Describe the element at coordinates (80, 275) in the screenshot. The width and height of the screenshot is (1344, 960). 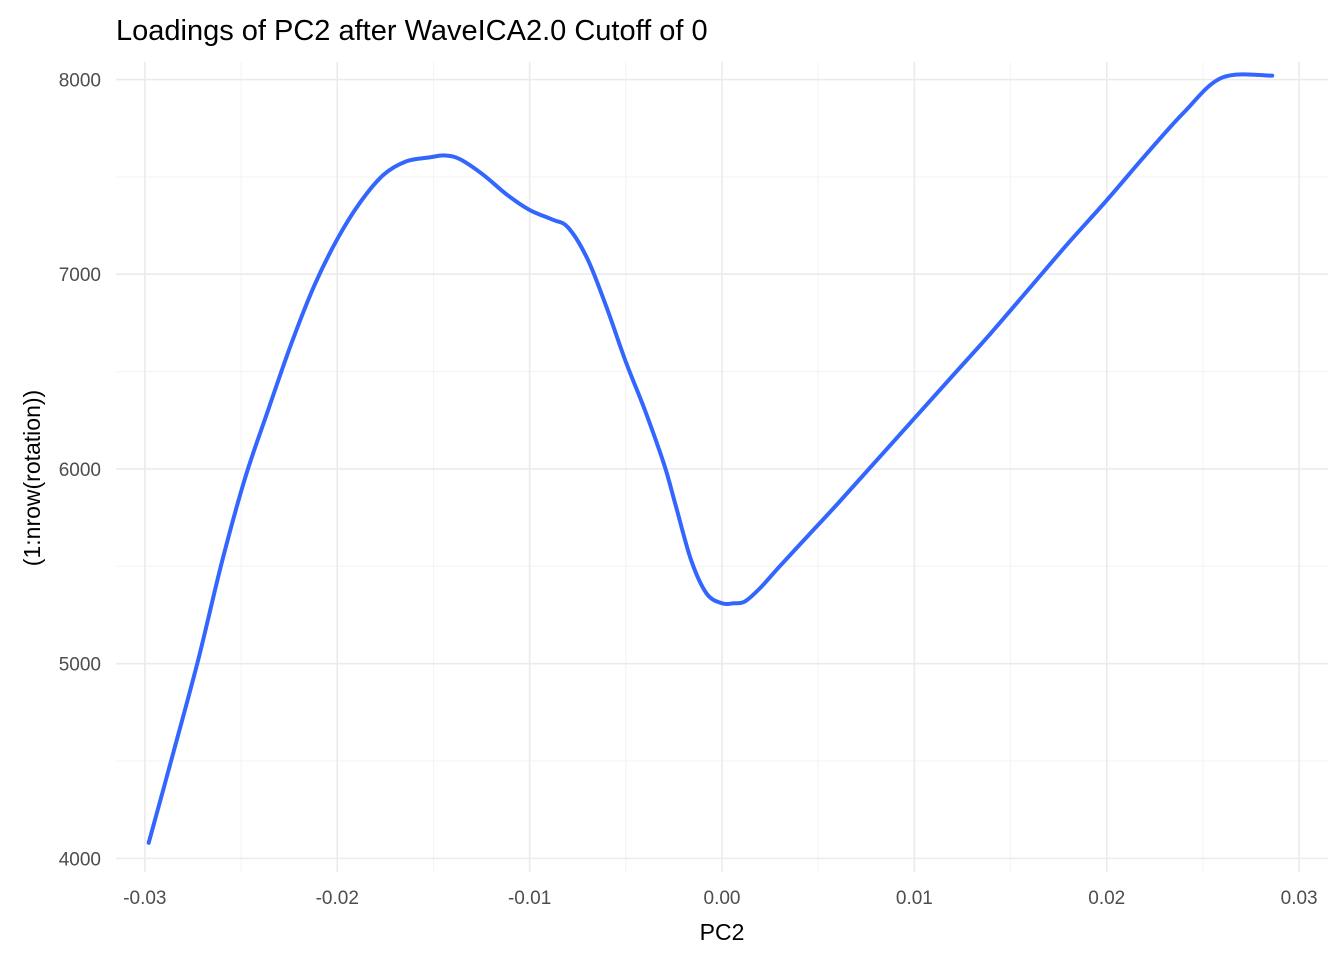
I see `y-tick-label: 7000` at that location.